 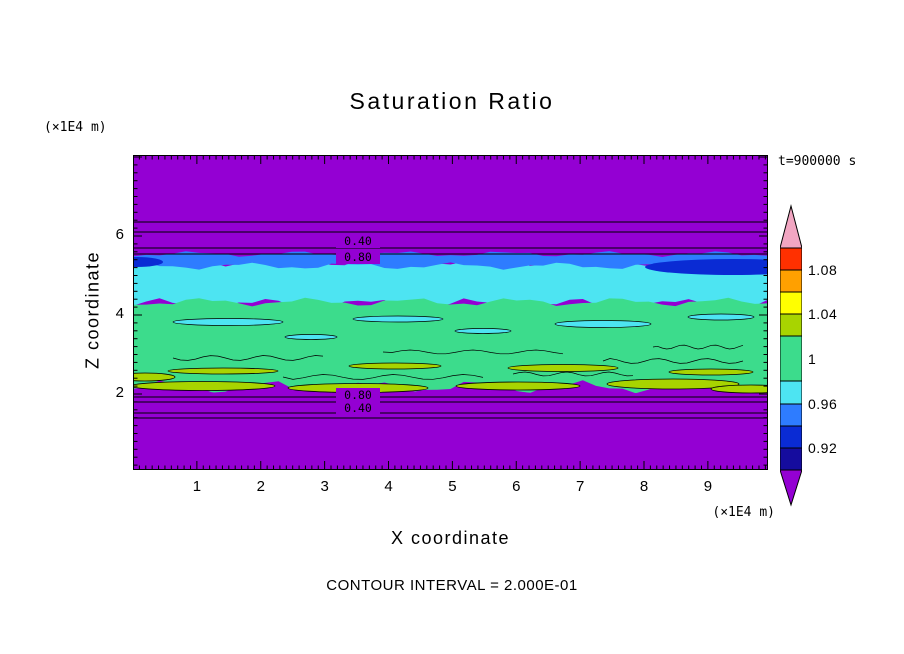 What do you see at coordinates (812, 359) in the screenshot?
I see `colorbar-tick-label: 1` at bounding box center [812, 359].